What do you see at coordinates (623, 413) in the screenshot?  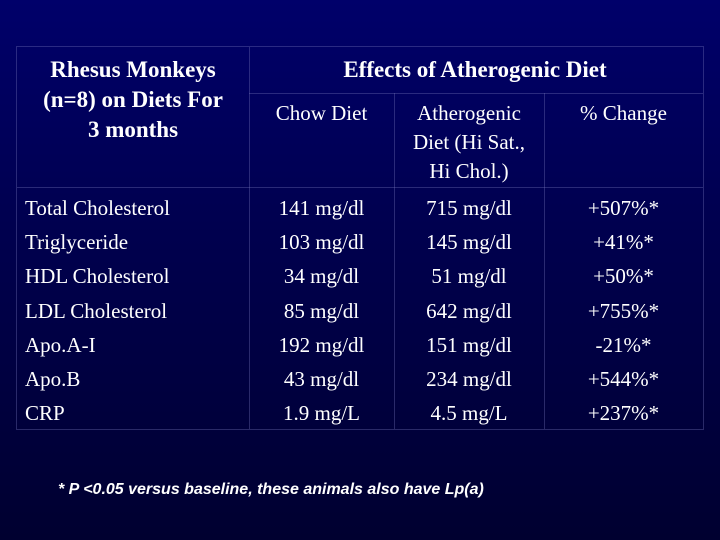 I see `table-cell: +237%*` at bounding box center [623, 413].